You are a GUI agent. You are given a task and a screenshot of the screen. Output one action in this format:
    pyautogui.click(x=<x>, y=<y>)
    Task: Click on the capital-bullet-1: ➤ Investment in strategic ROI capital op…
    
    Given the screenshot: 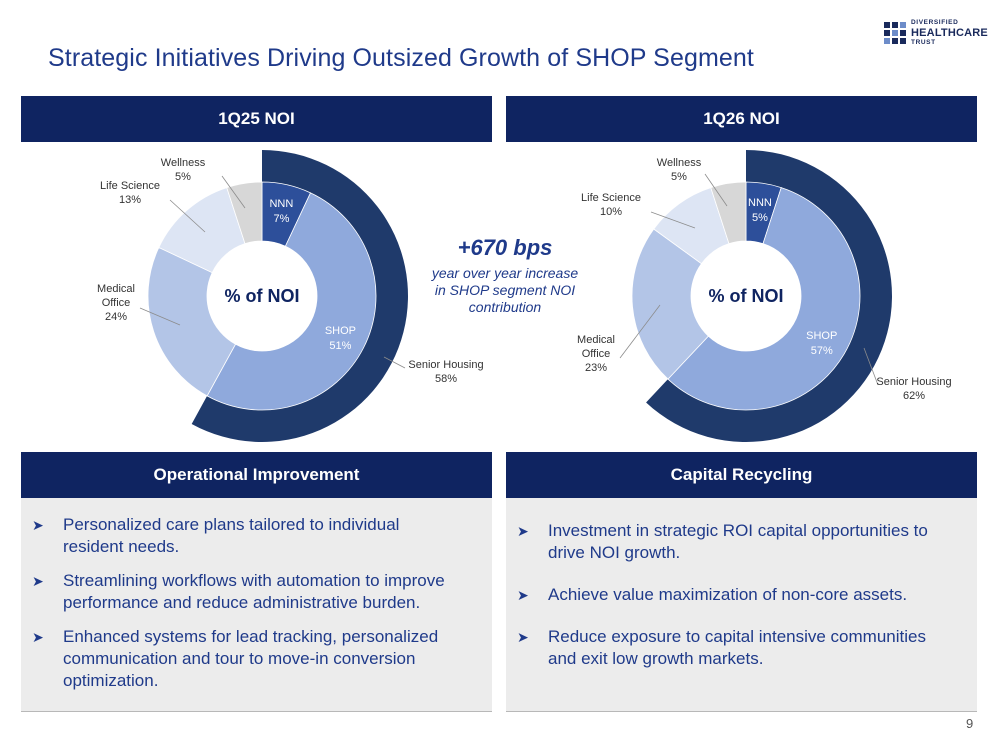 What is the action you would take?
    pyautogui.click(x=722, y=541)
    